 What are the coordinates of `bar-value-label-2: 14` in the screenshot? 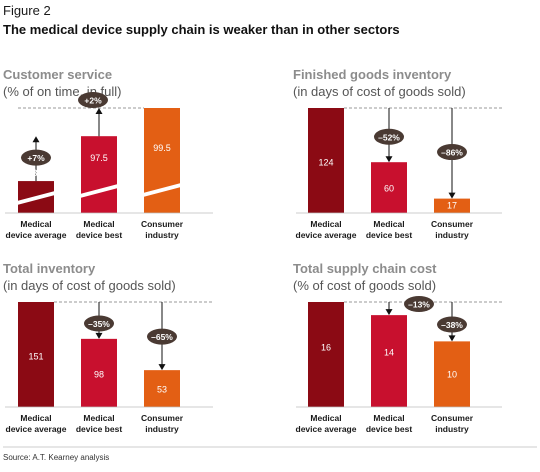 It's located at (389, 353).